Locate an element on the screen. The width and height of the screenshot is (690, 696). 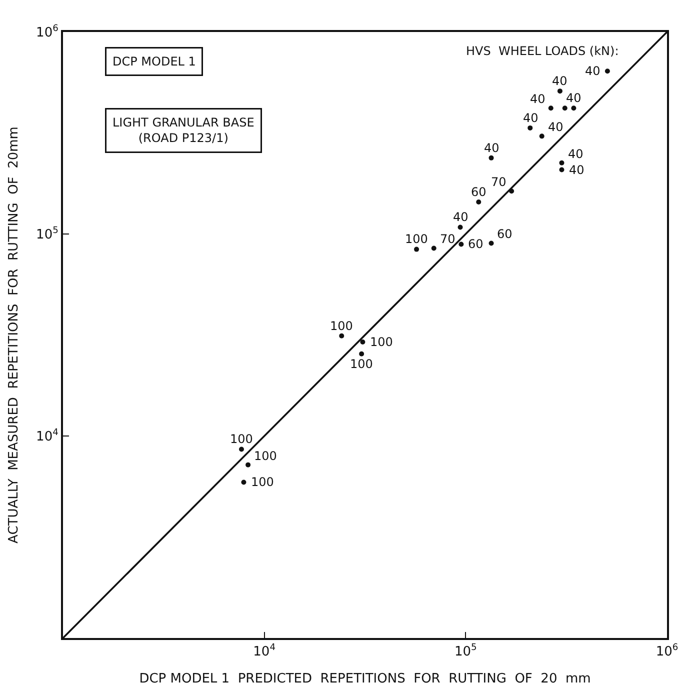
x-tick-label: 10$^{5}$ is located at coordinates (465, 651).